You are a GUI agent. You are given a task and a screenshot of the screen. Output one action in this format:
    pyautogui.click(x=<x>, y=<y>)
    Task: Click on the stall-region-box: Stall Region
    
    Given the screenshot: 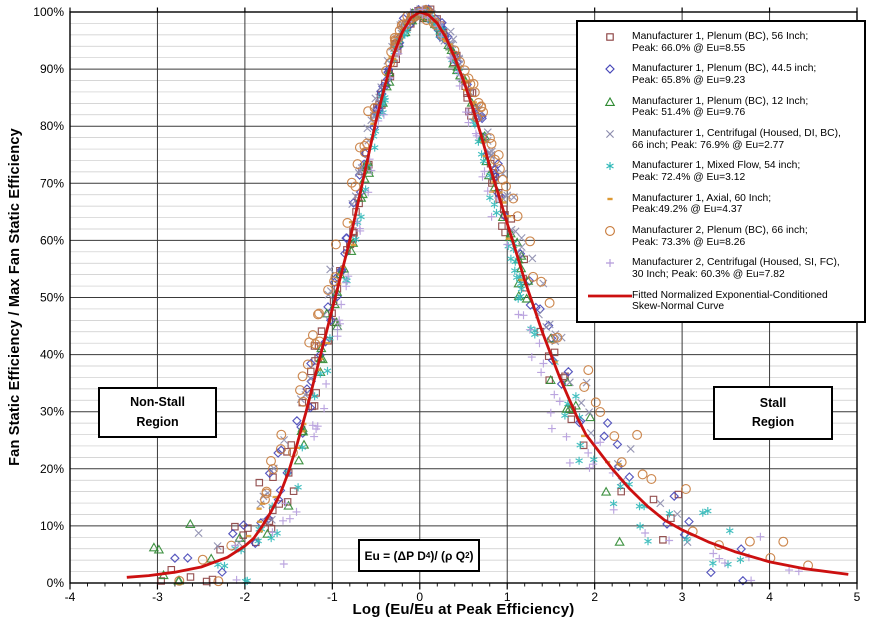 What is the action you would take?
    pyautogui.click(x=773, y=413)
    